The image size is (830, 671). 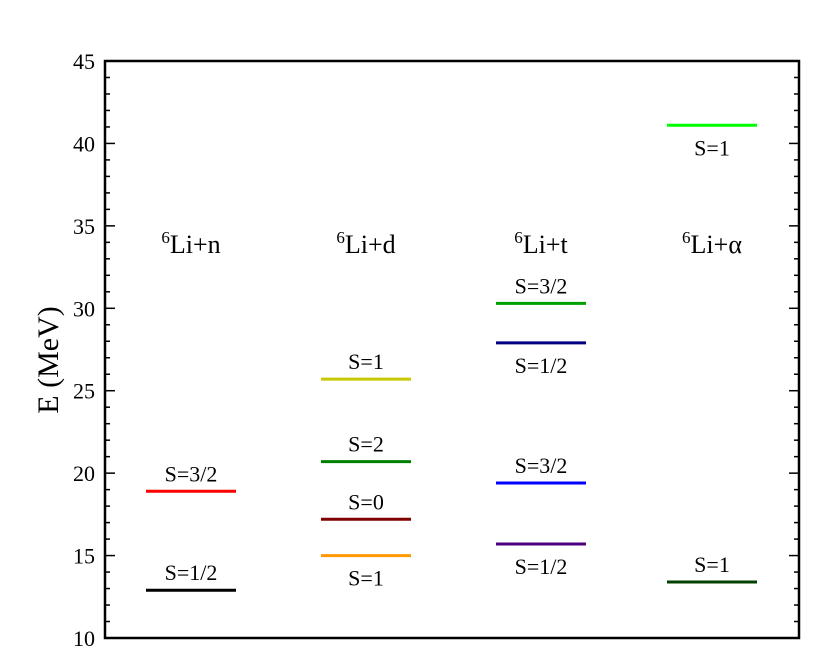 I want to click on spin-label: S=0, so click(x=366, y=501).